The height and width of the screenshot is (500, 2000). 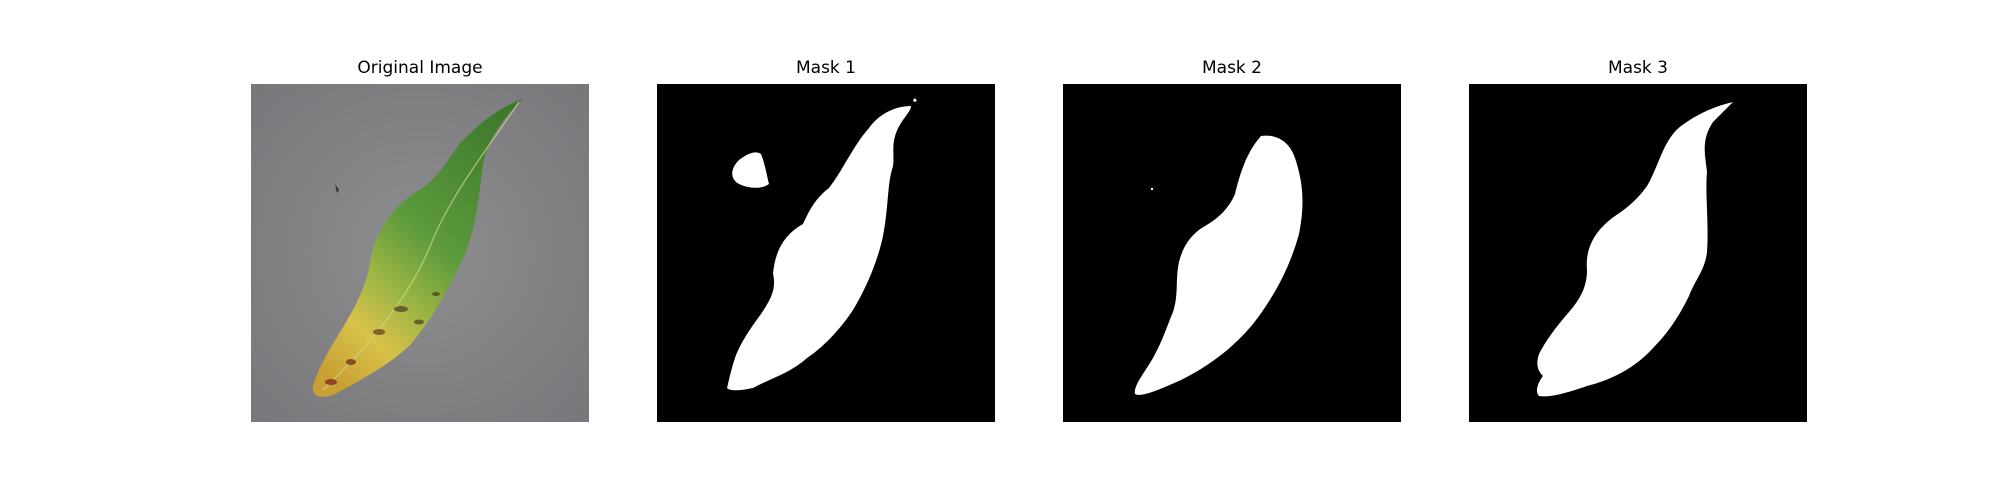 I want to click on leaf-midrib, so click(x=421, y=246).